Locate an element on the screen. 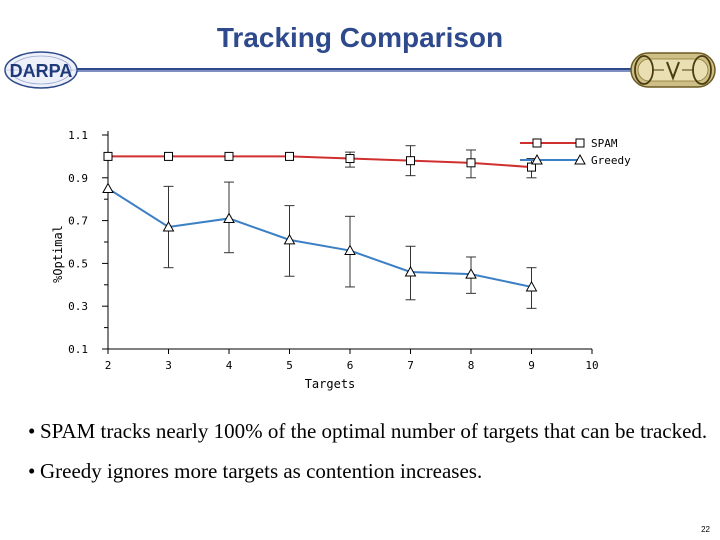 The width and height of the screenshot is (720, 540). darpa-logo-text: DARPA is located at coordinates (41, 71).